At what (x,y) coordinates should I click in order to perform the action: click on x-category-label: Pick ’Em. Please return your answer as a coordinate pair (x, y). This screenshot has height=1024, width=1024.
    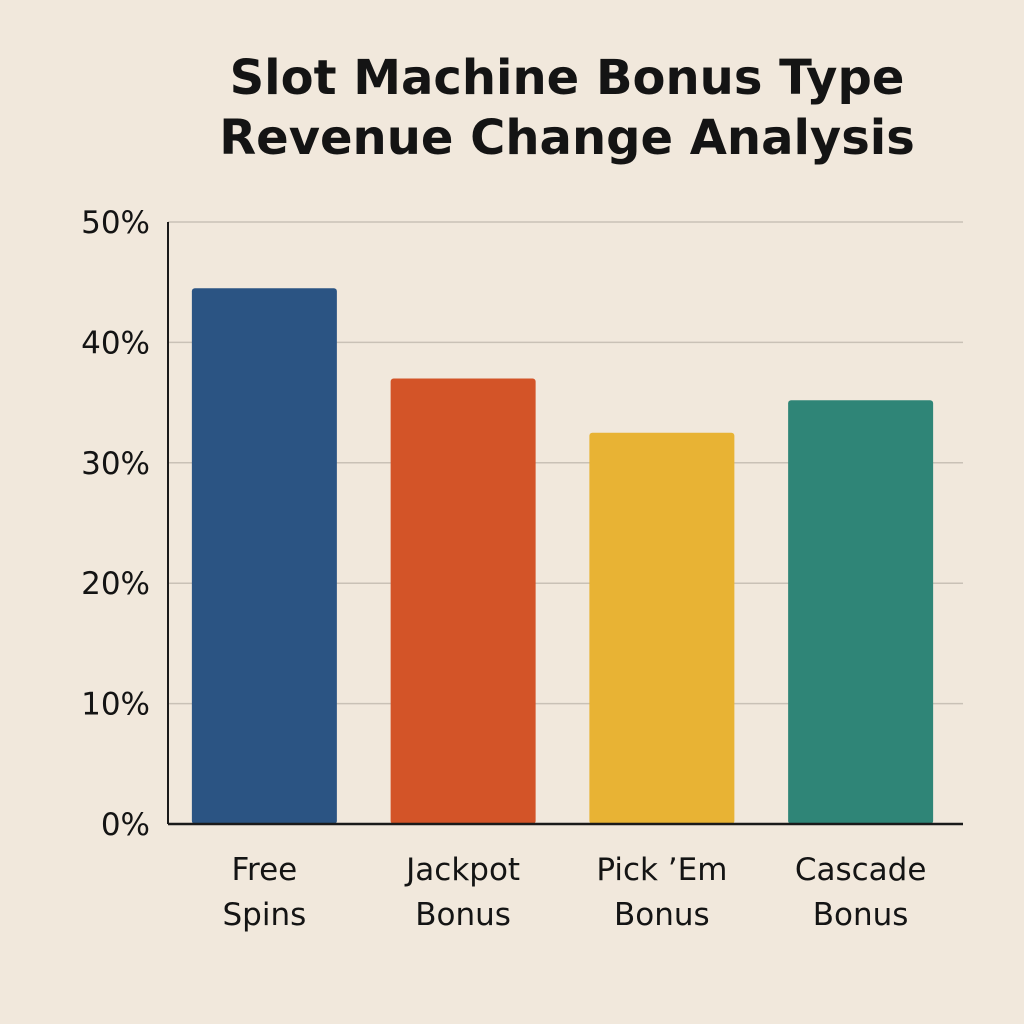
    Looking at the image, I should click on (661, 870).